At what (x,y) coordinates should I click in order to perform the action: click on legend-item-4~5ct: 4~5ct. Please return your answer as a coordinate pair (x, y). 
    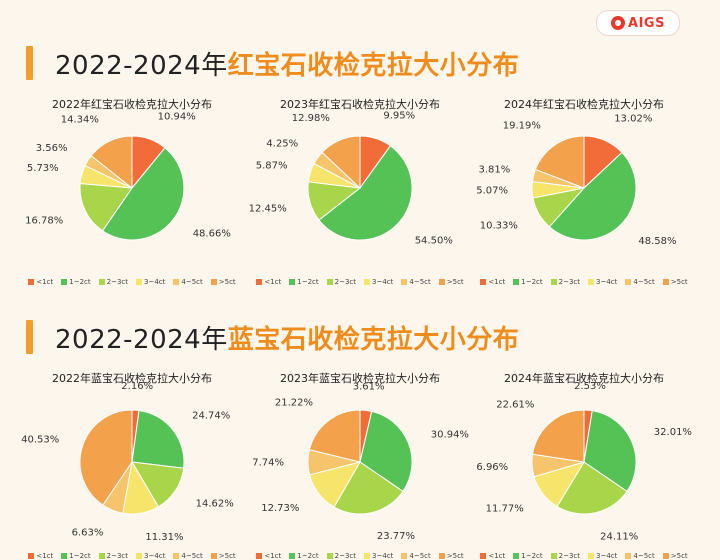
    Looking at the image, I should click on (640, 556).